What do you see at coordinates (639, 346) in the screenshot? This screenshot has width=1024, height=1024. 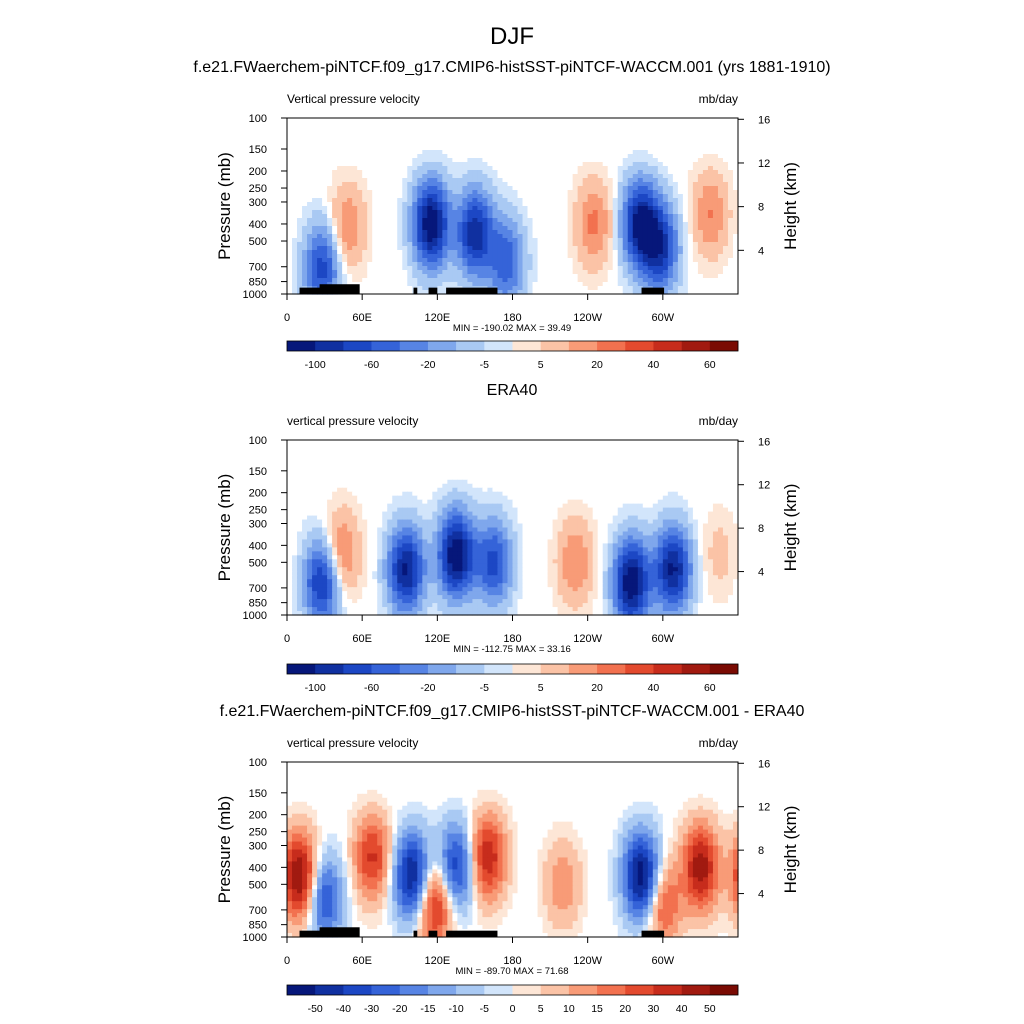 I see `colorbar-swatch` at bounding box center [639, 346].